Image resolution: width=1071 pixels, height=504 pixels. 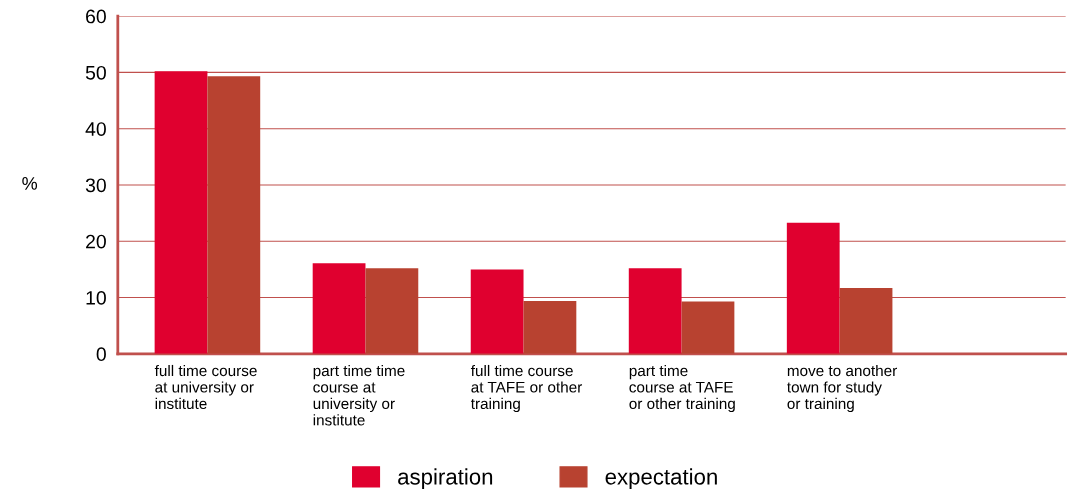 I want to click on y-tick-label: 30, so click(x=95, y=185).